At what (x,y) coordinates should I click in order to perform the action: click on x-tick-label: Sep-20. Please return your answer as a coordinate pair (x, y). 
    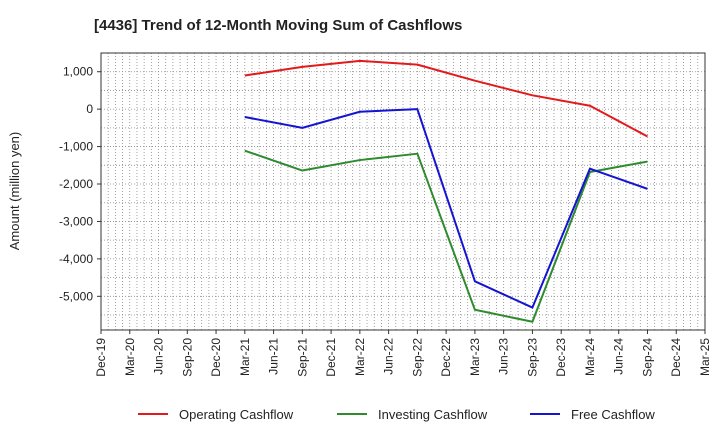
    Looking at the image, I should click on (187, 357).